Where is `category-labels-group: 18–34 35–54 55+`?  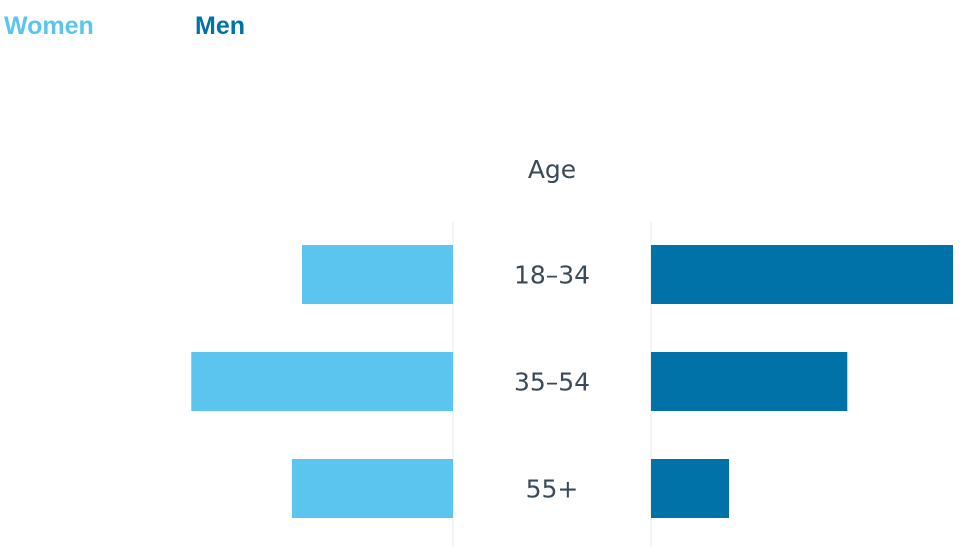 category-labels-group: 18–34 35–54 55+ is located at coordinates (552, 382).